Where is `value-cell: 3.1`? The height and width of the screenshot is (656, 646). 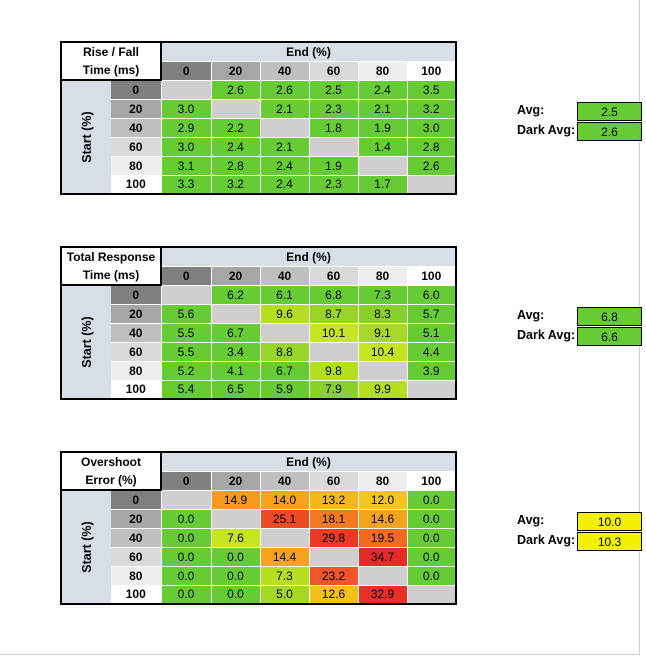
value-cell: 3.1 is located at coordinates (186, 165).